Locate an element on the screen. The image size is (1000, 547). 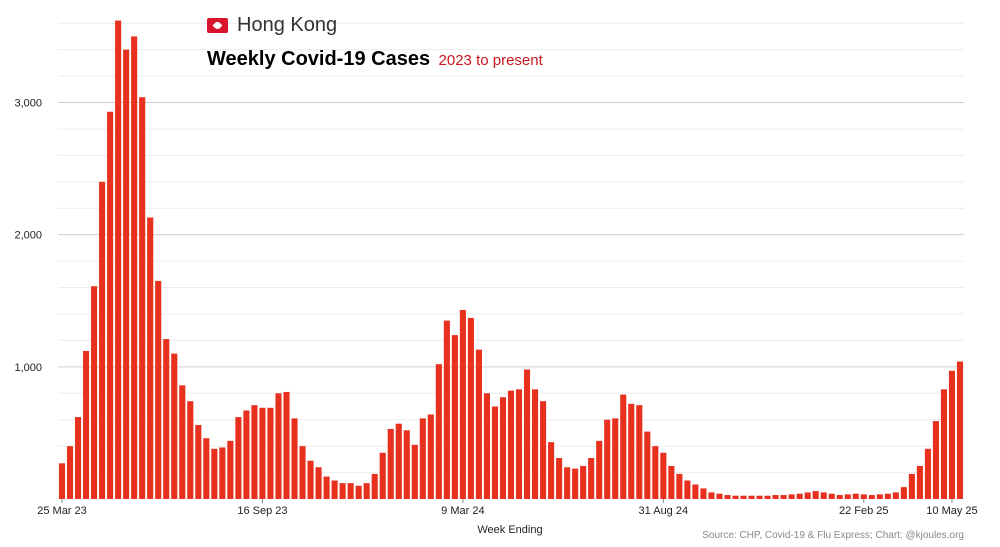
chart-subtitle: 2023 to present is located at coordinates (490, 60).